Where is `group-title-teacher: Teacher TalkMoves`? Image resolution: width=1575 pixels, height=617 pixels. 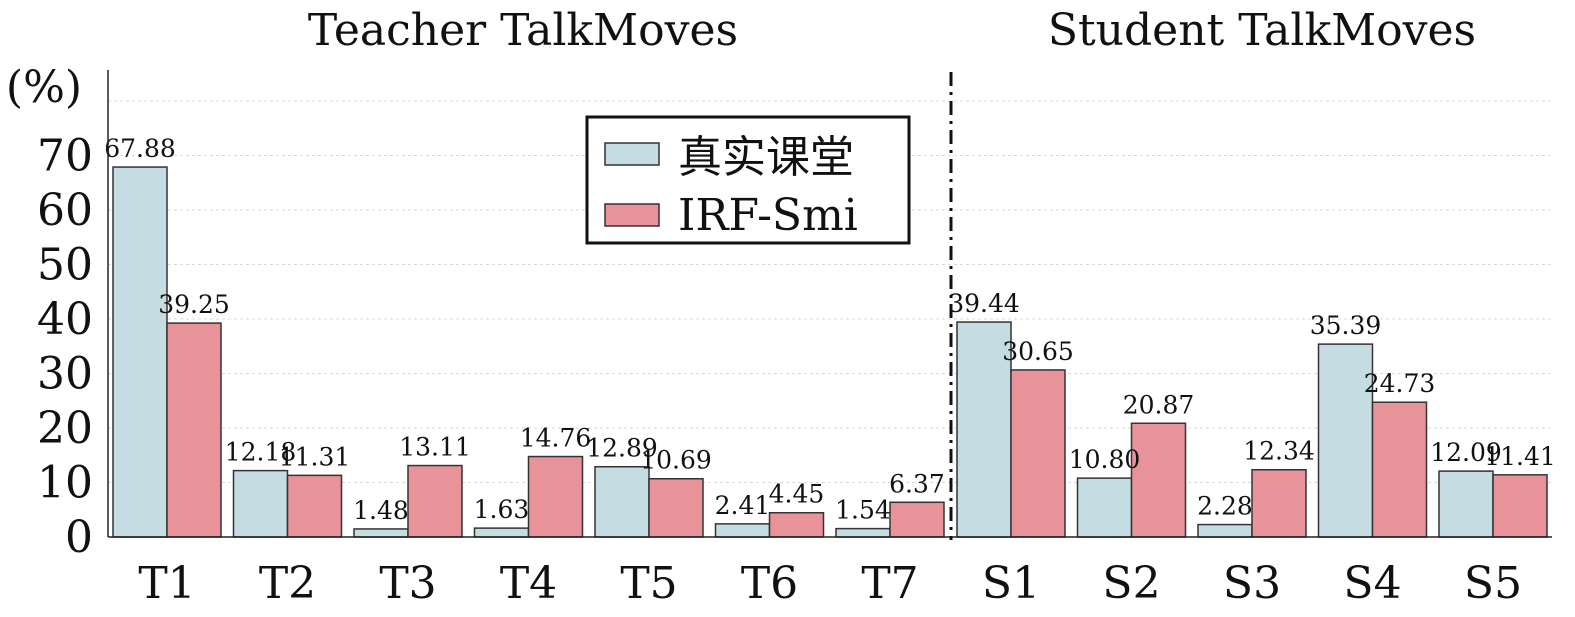
group-title-teacher: Teacher TalkMoves is located at coordinates (523, 30).